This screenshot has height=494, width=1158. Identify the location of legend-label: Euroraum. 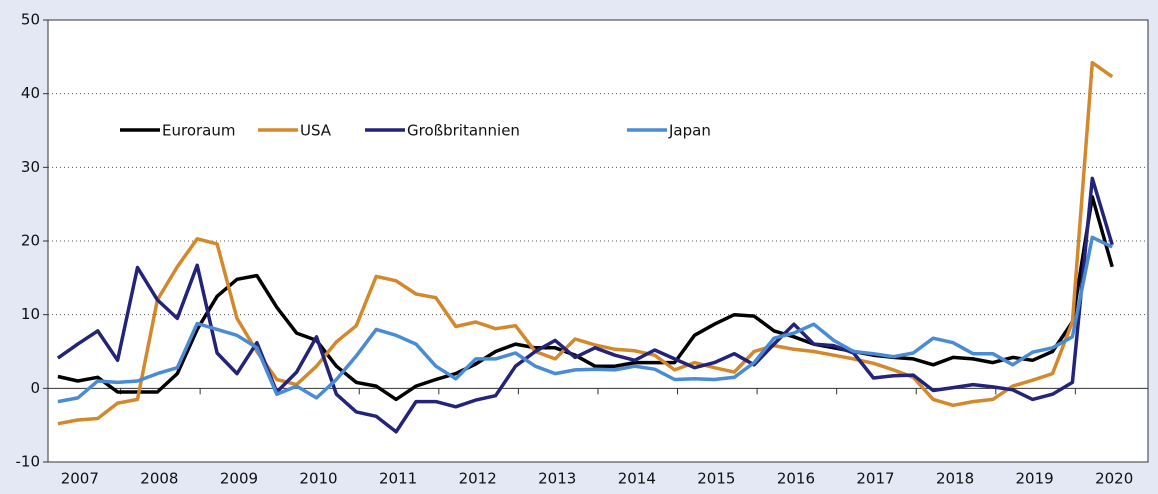
(198, 131).